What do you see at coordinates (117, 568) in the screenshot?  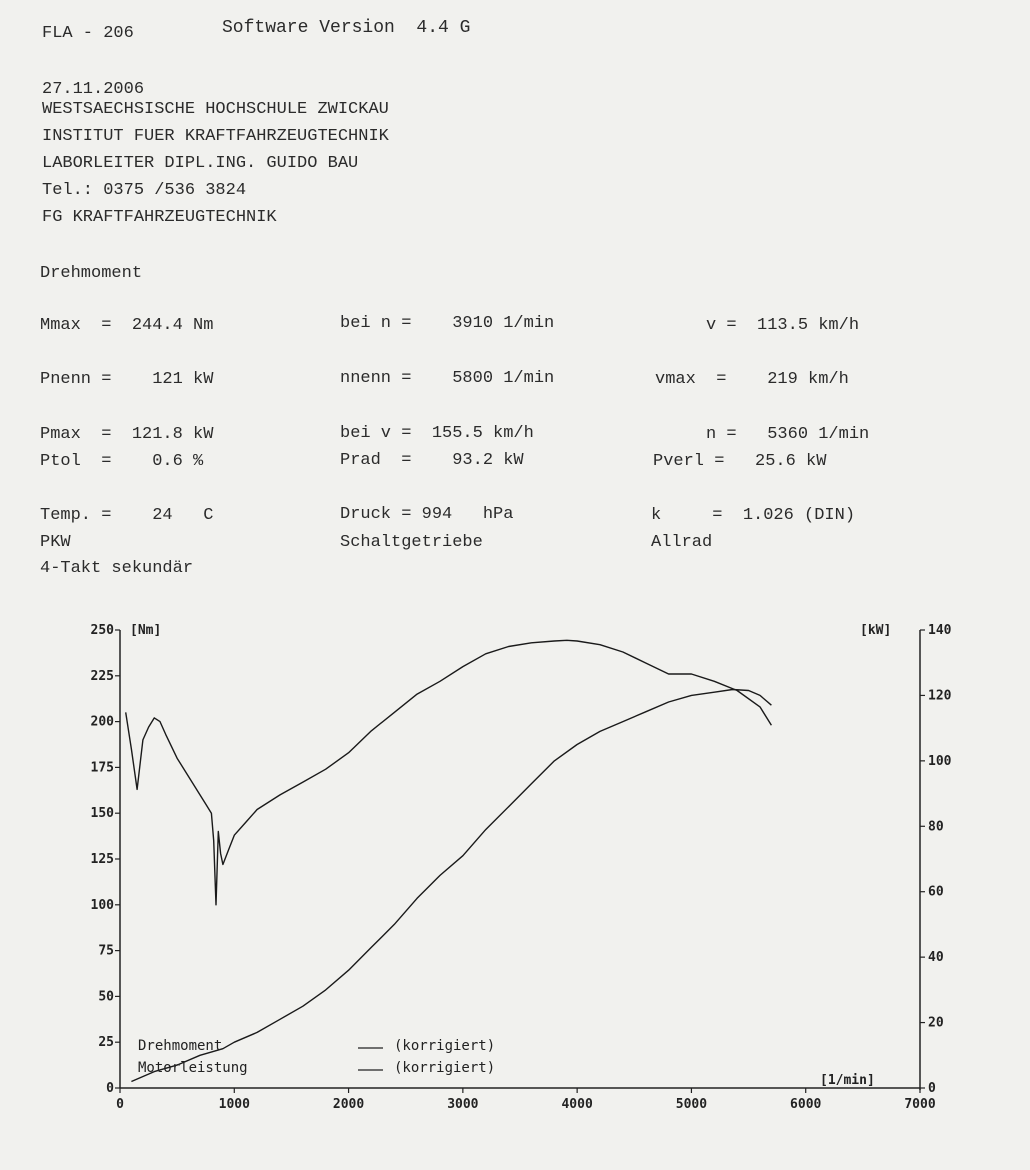 I see `engine-type: 4-Takt sekundär` at bounding box center [117, 568].